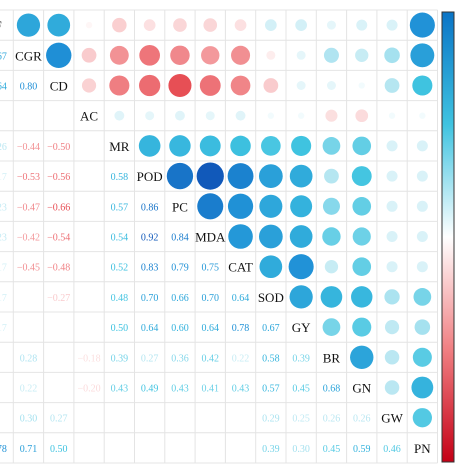 The height and width of the screenshot is (474, 474). What do you see at coordinates (448, 237) in the screenshot?
I see `colorbar-gradient` at bounding box center [448, 237].